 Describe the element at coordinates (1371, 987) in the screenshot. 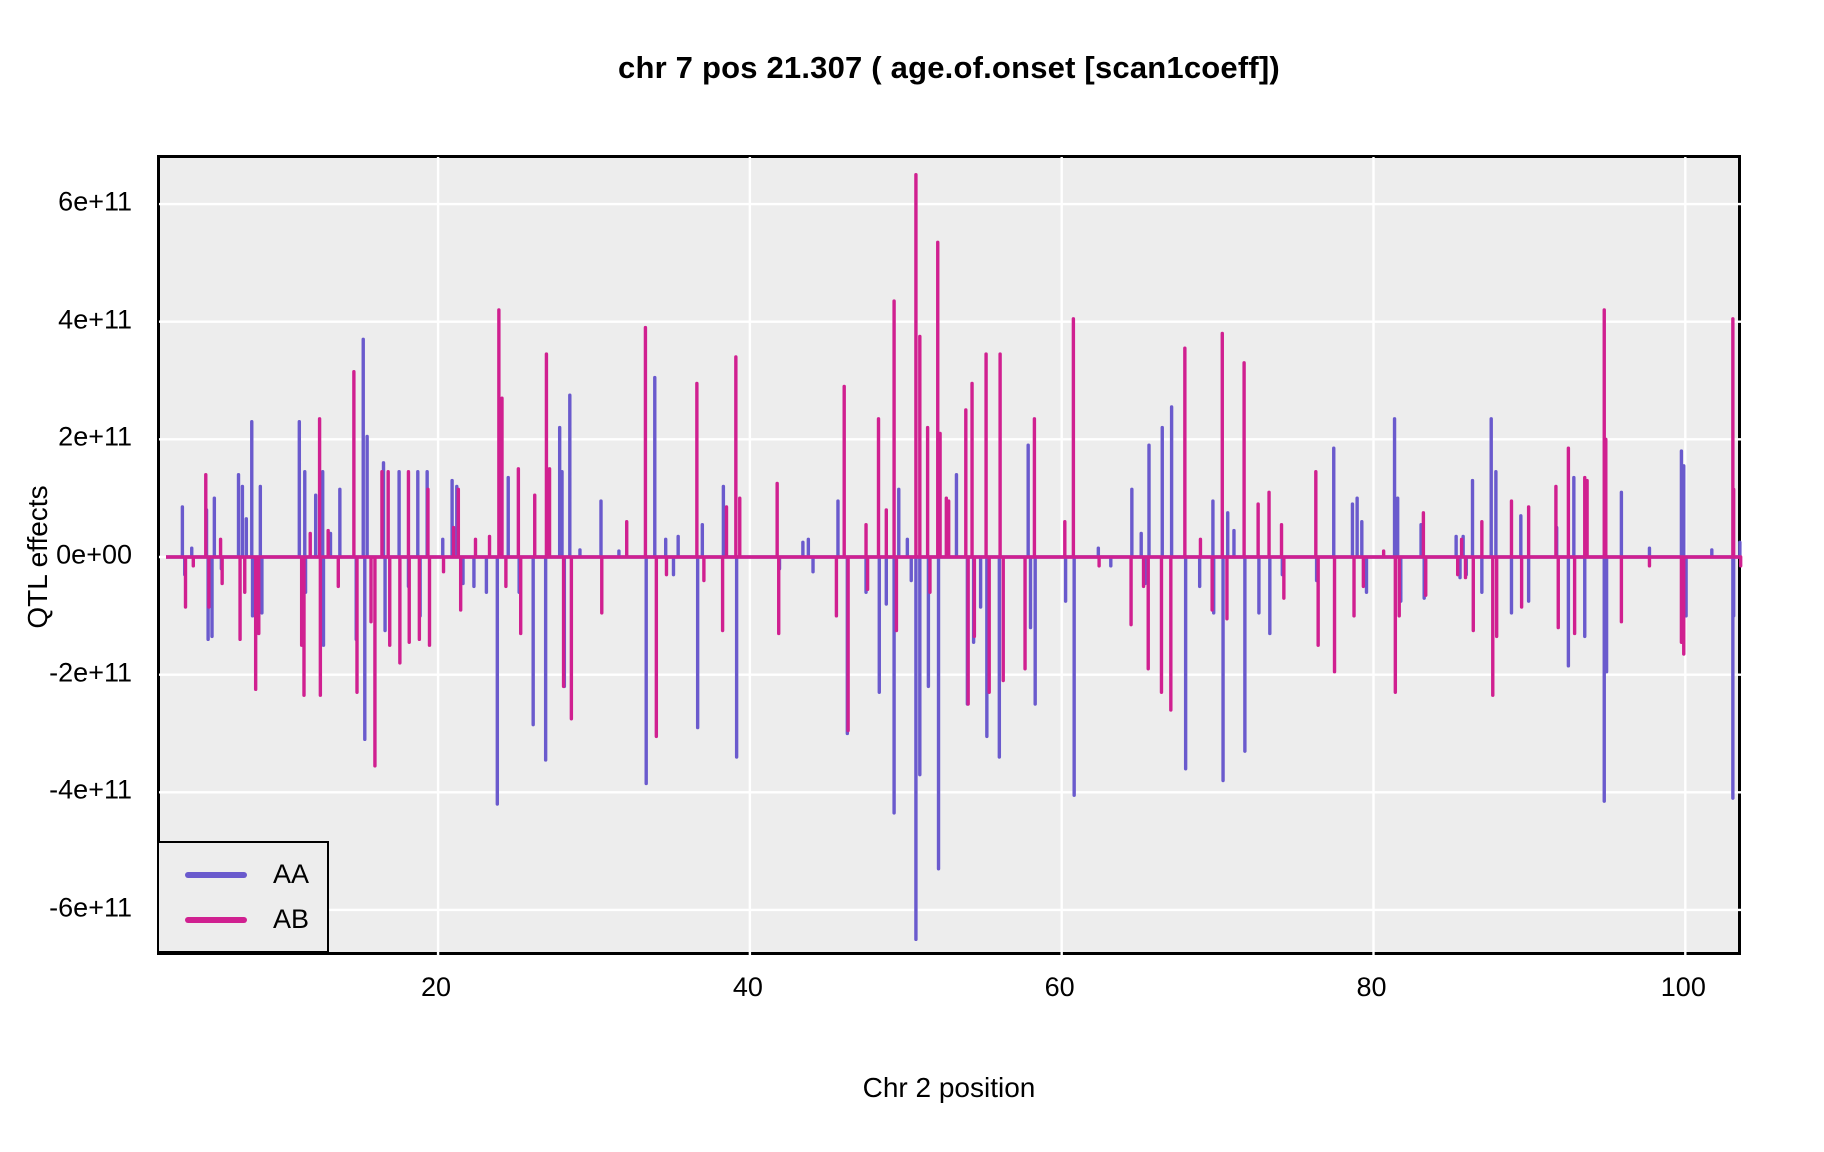

I see `x-tick-label: 80` at that location.